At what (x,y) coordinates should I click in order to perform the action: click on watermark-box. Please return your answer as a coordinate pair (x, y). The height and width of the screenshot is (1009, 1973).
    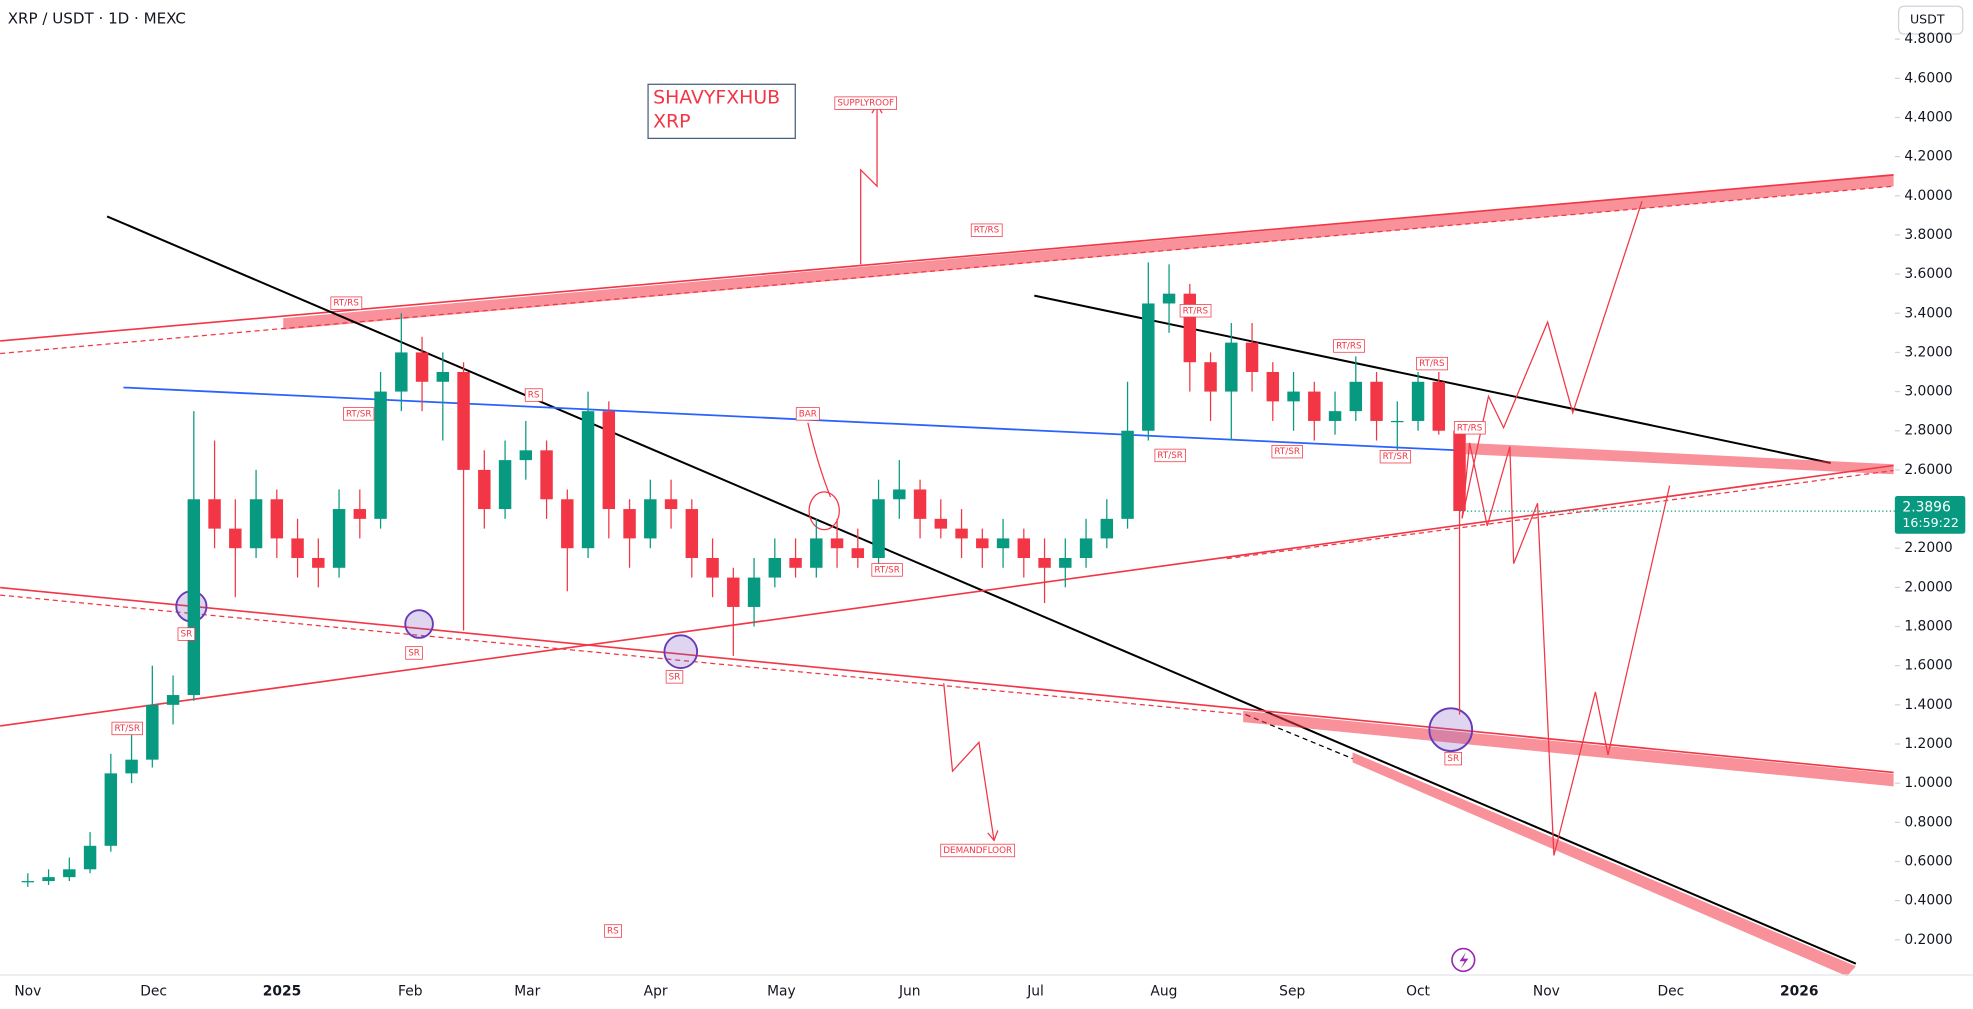
    Looking at the image, I should click on (721, 111).